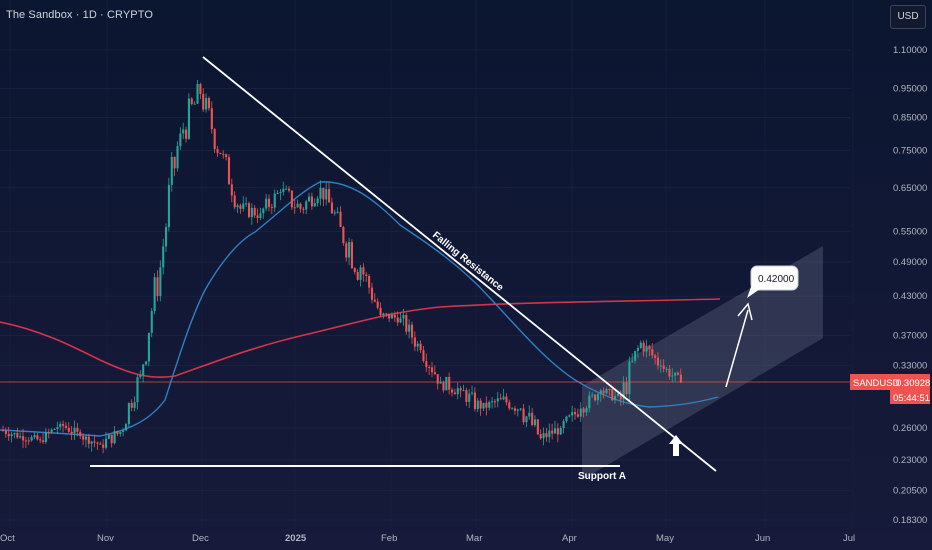 The image size is (932, 550). I want to click on currency-button: USD, so click(908, 17).